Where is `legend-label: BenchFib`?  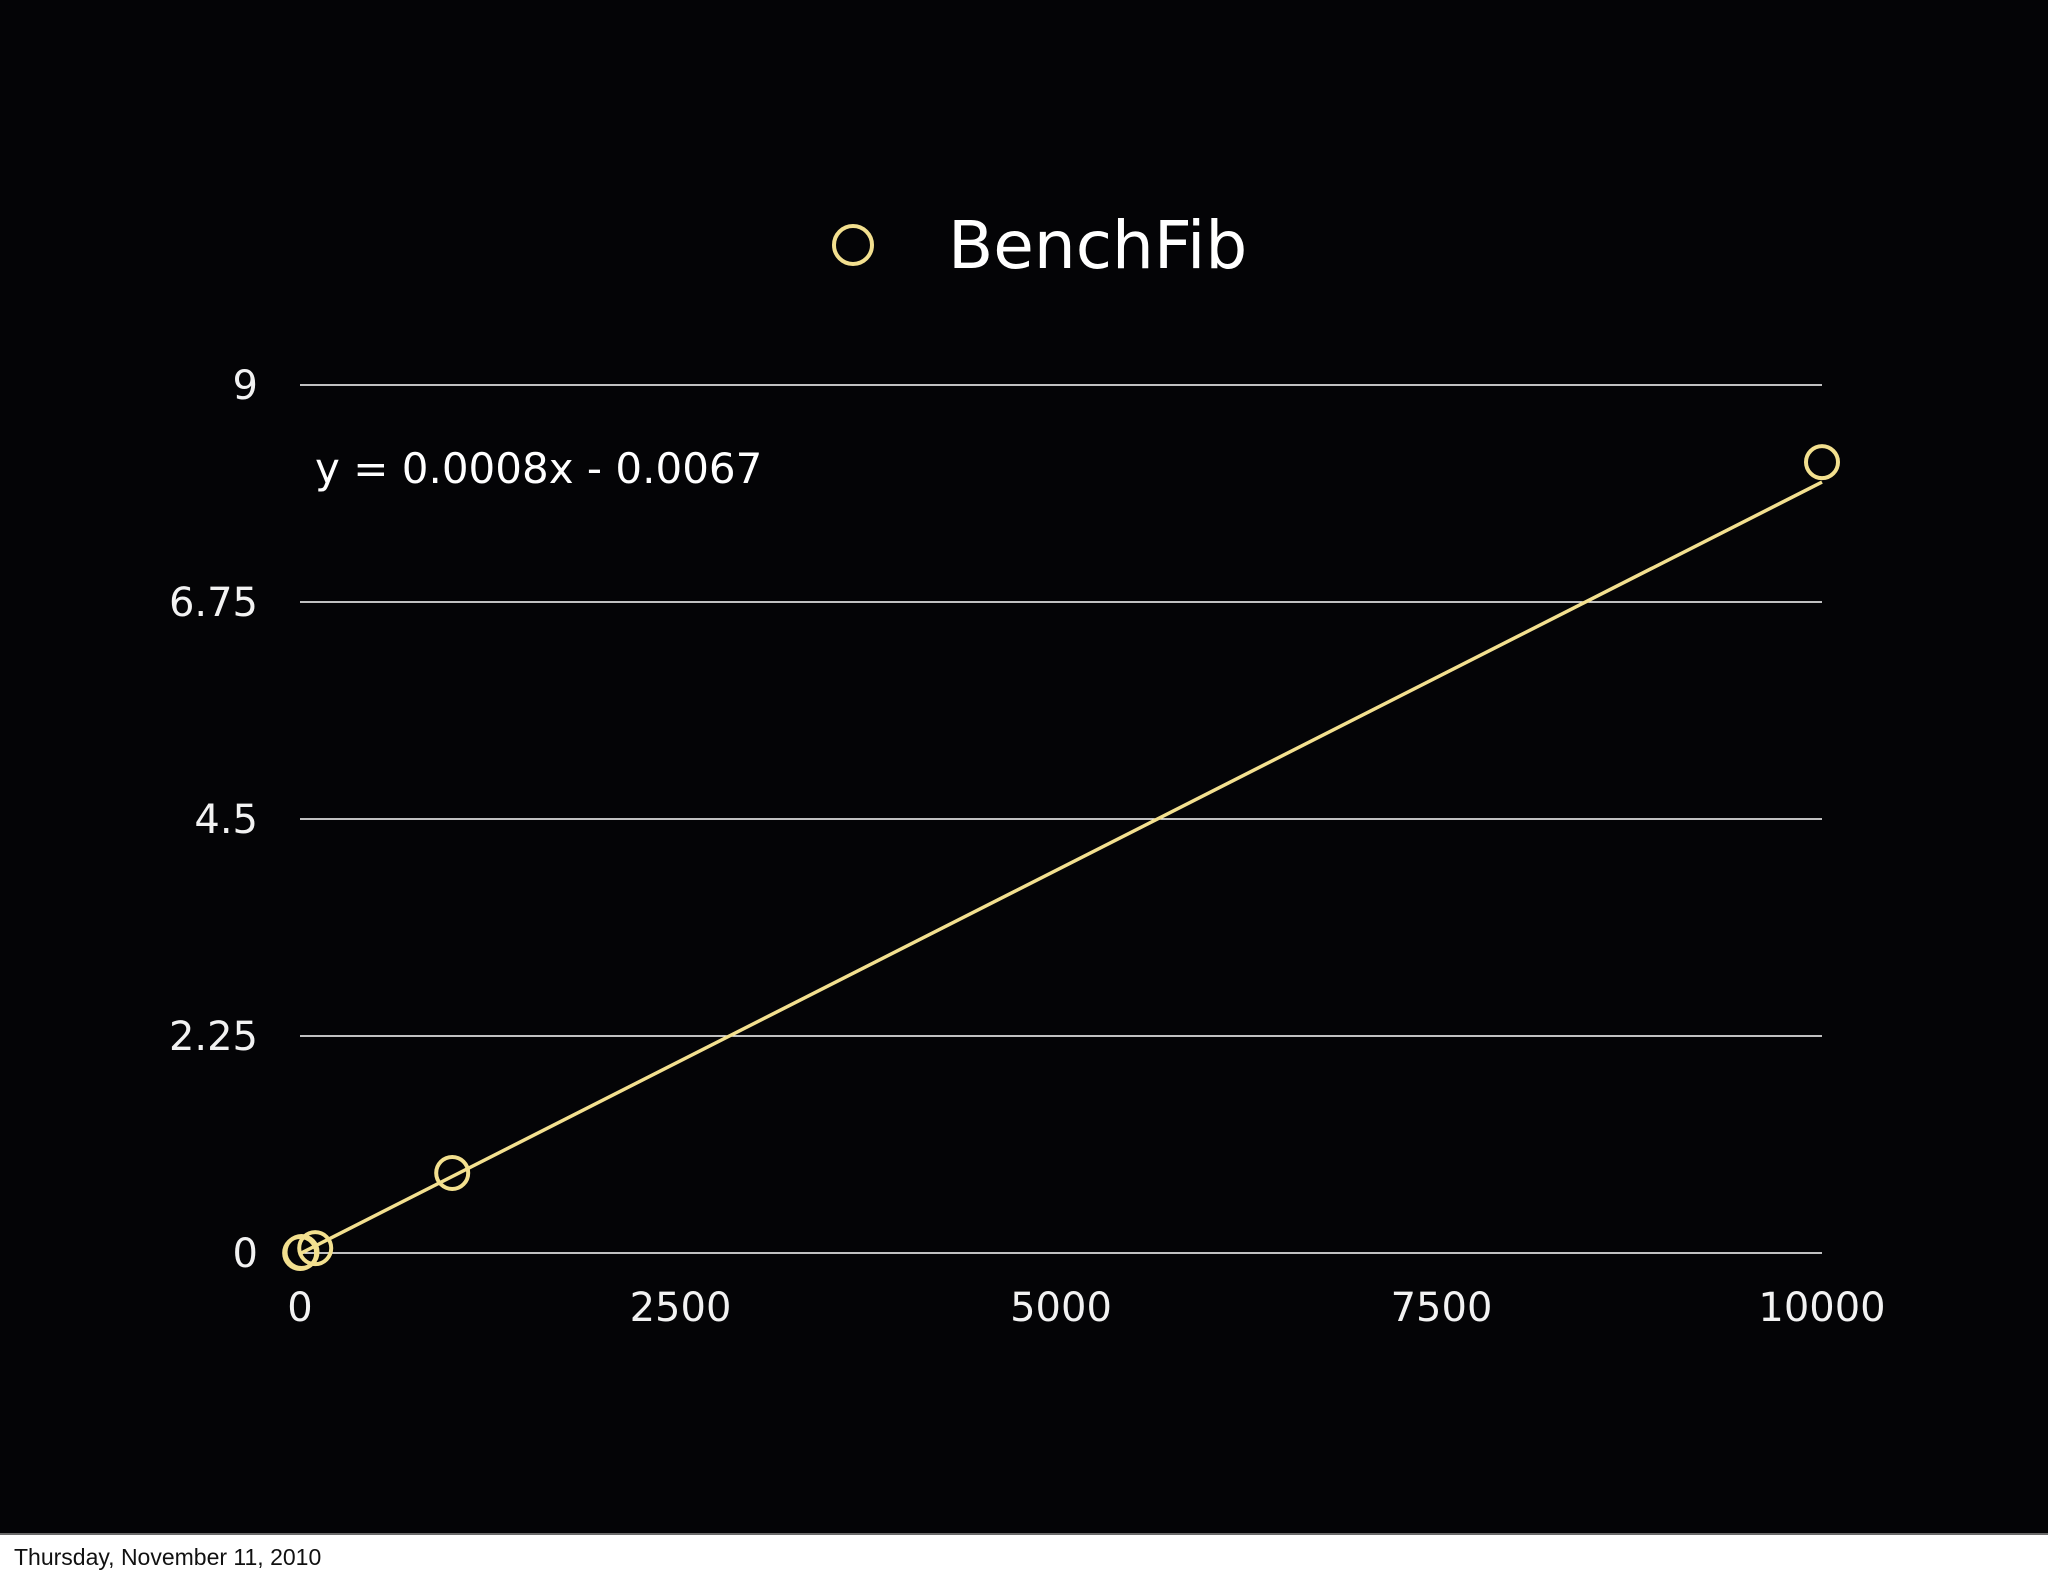 legend-label: BenchFib is located at coordinates (1097, 245).